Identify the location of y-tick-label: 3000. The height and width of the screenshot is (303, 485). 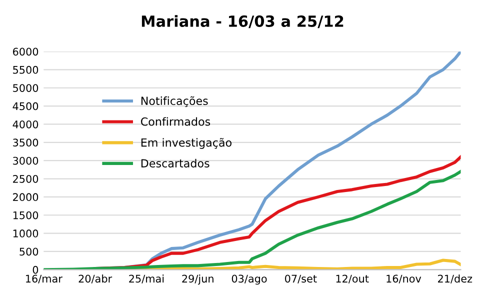
(25, 160).